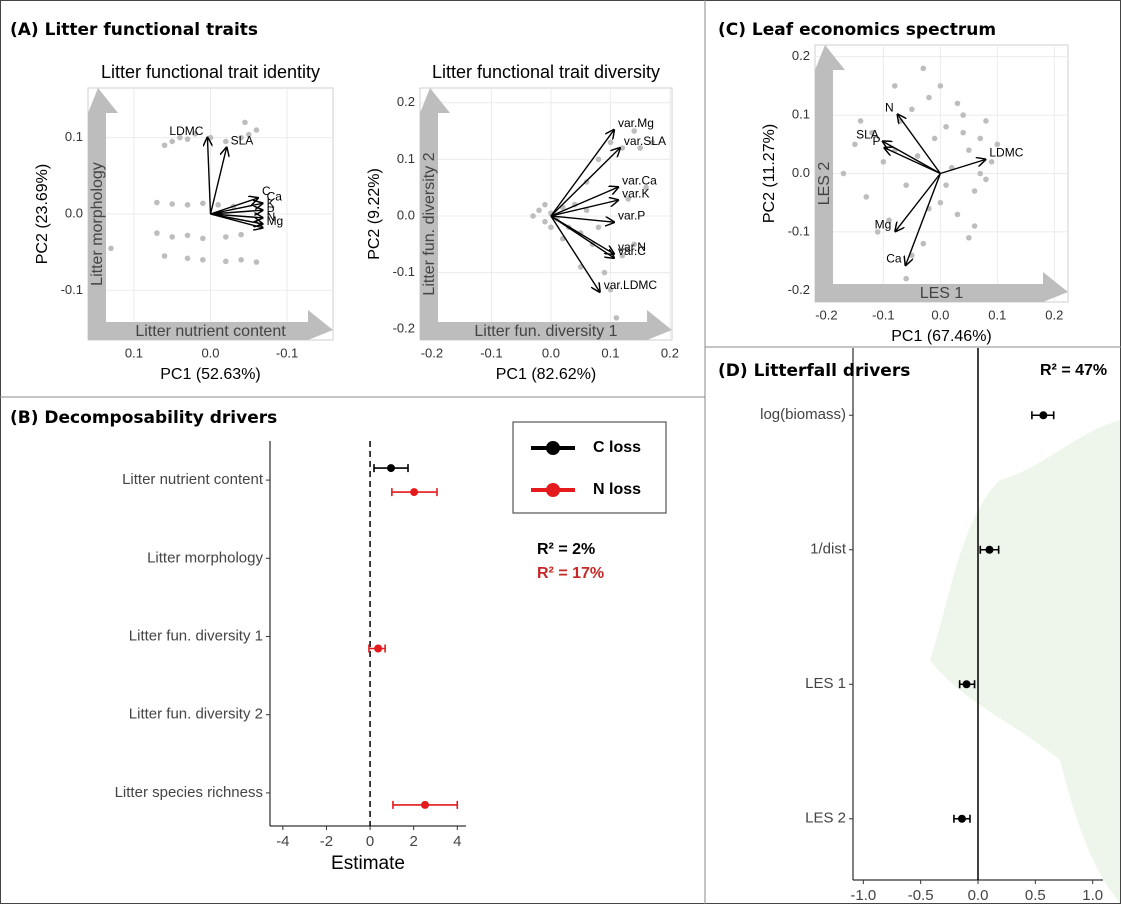 This screenshot has width=1121, height=904. What do you see at coordinates (432, 352) in the screenshot?
I see `x-tick-label: -0.2` at bounding box center [432, 352].